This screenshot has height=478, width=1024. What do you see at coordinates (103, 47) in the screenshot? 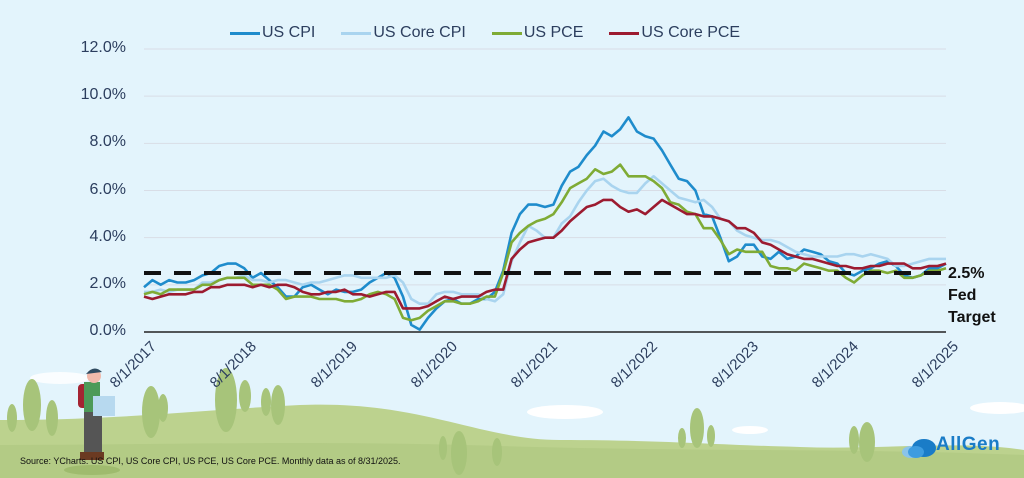
I see `y-tick-label: 12.0%` at bounding box center [103, 47].